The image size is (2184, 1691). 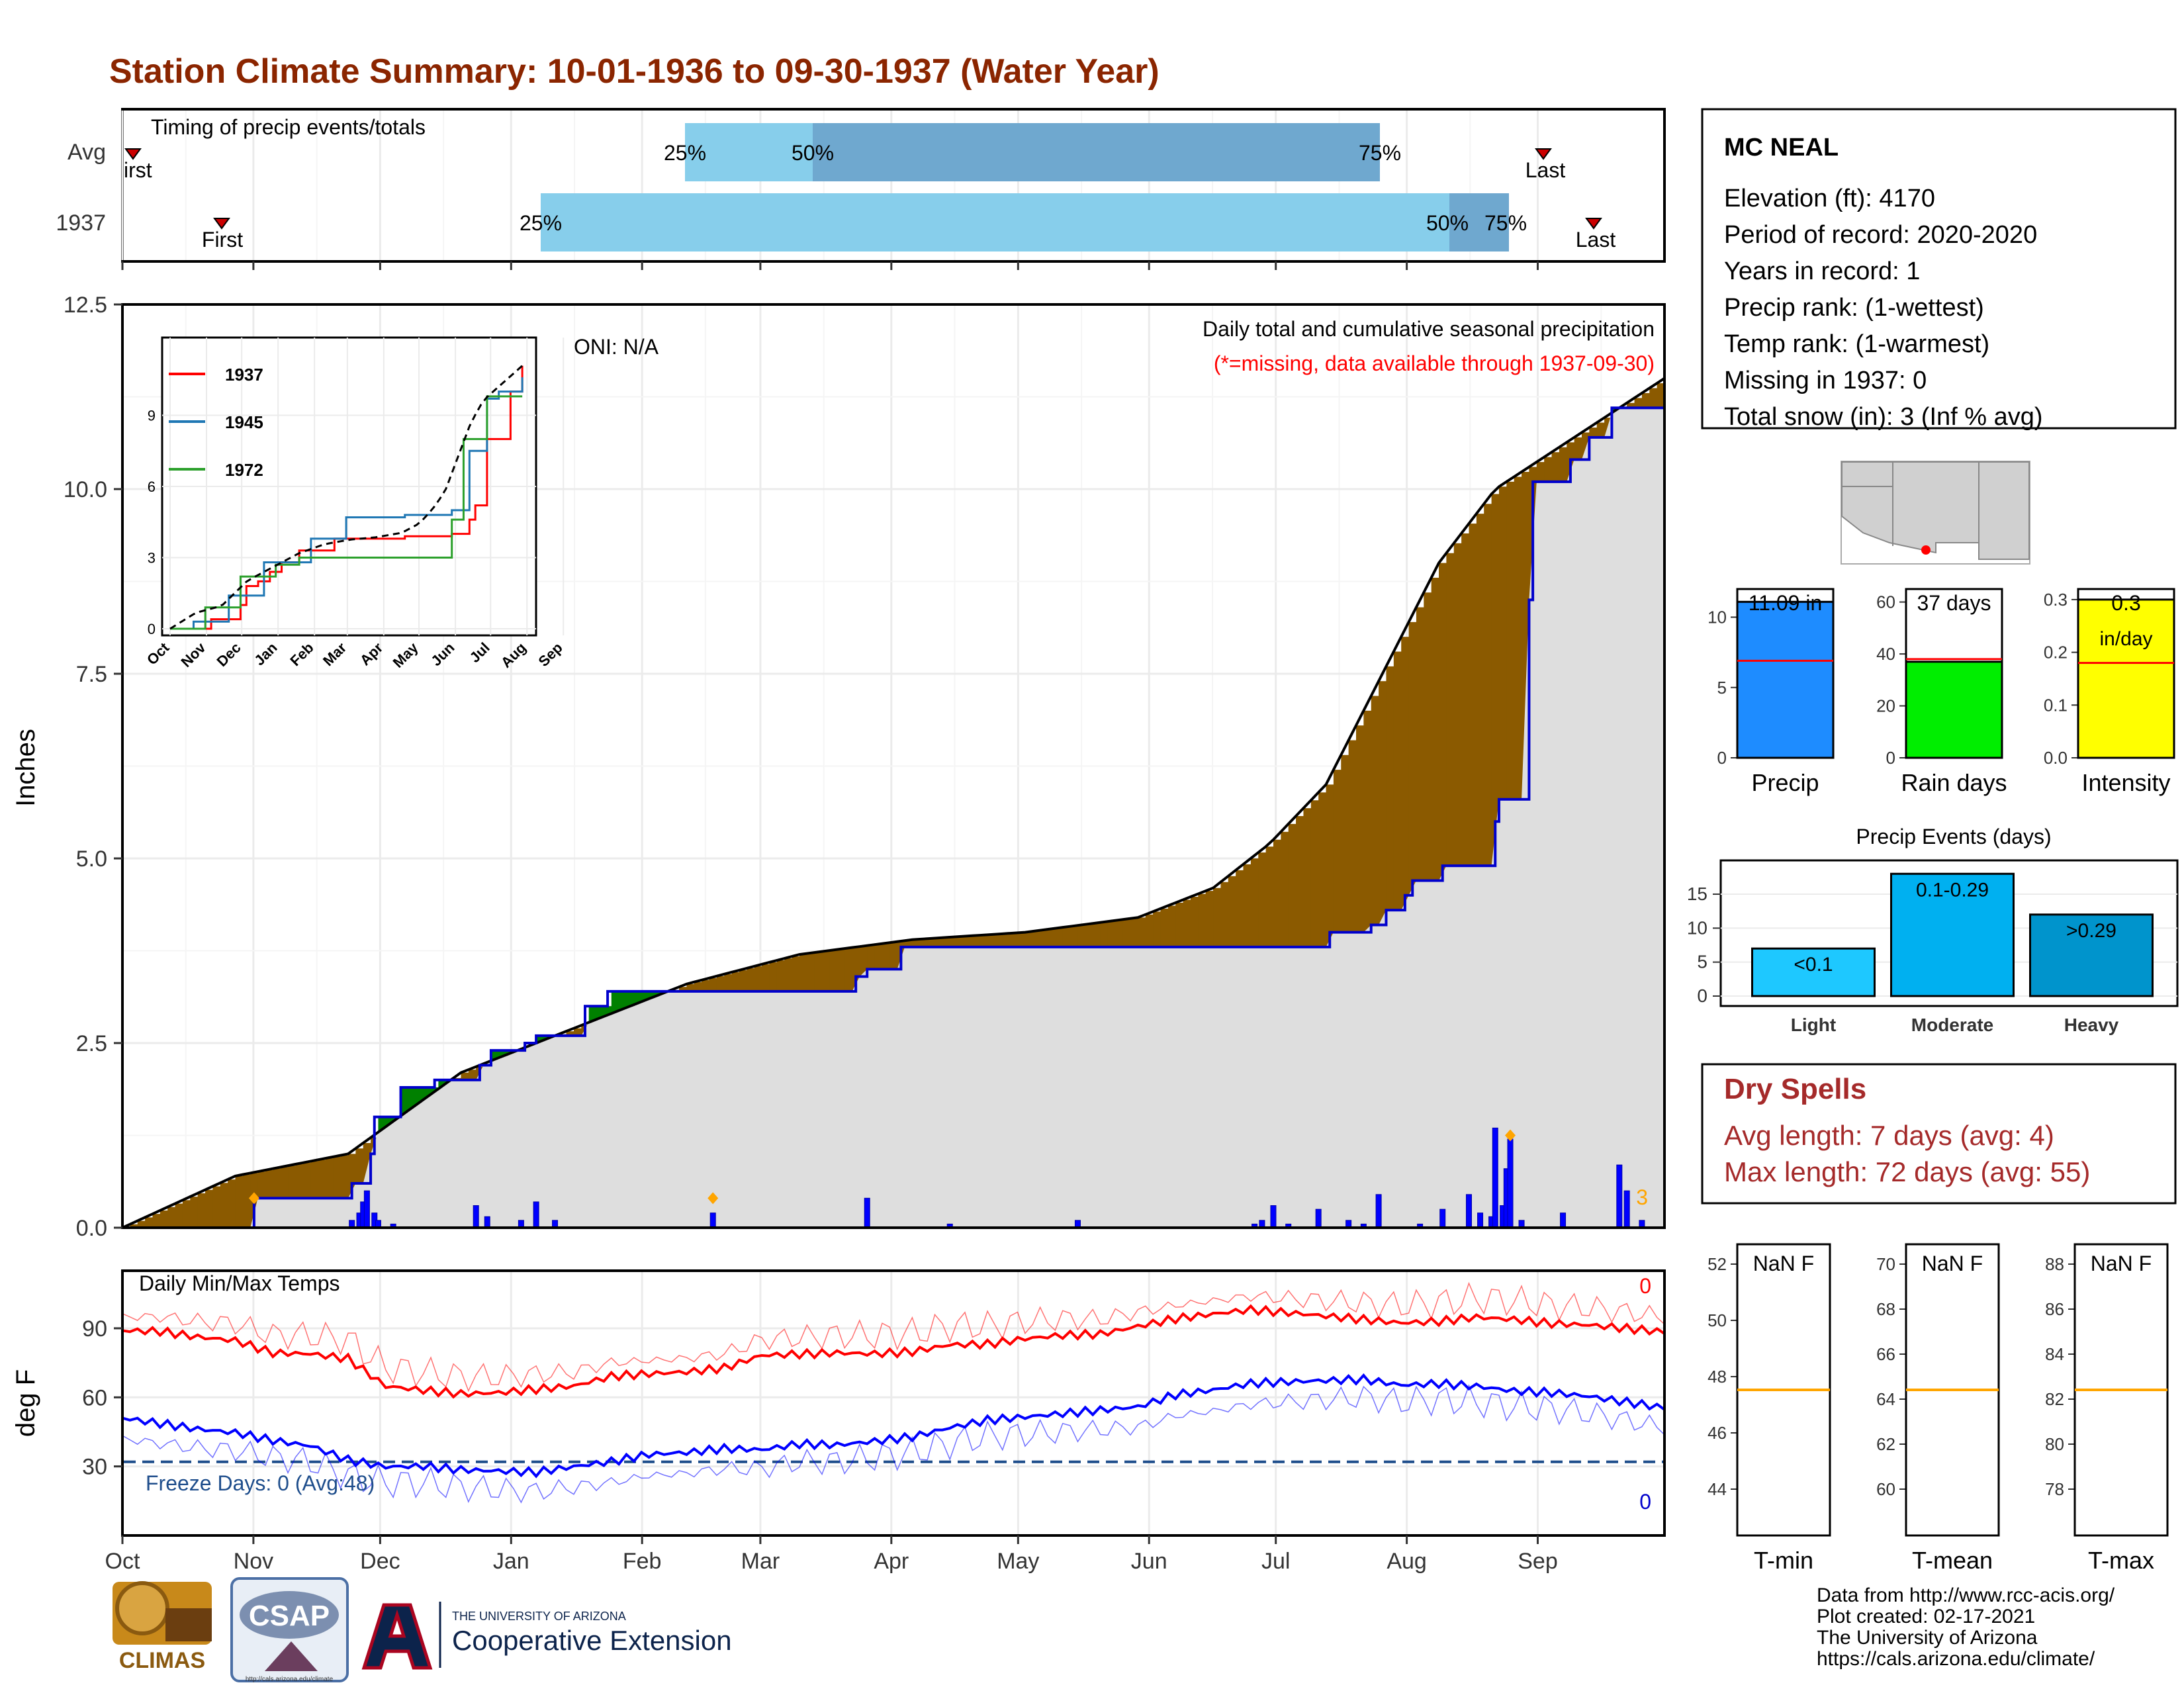 I want to click on events-category-label: Heavy, so click(x=2091, y=1025).